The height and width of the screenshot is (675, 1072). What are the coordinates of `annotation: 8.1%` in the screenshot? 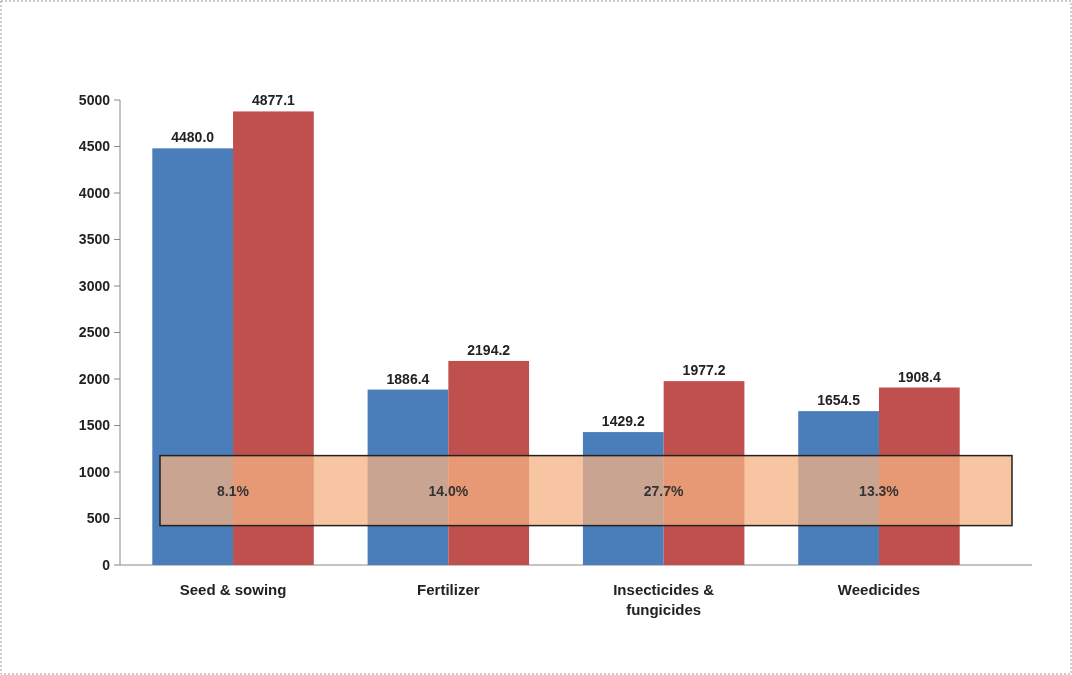 It's located at (233, 490).